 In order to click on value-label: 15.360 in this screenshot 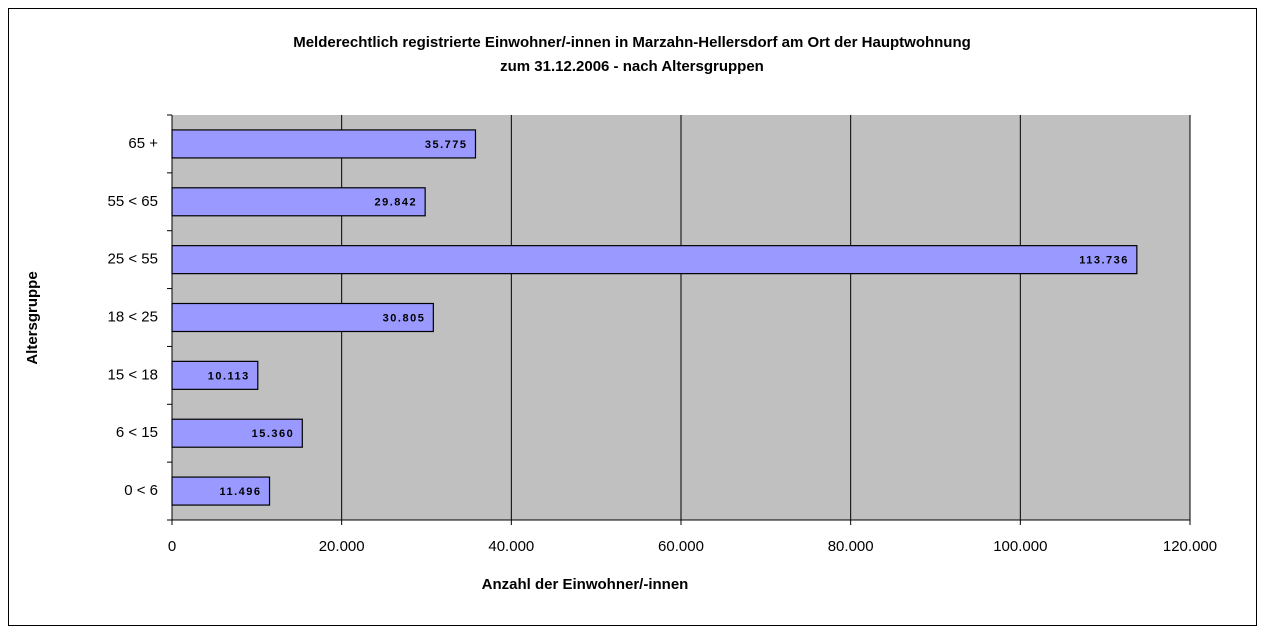, I will do `click(273, 434)`.